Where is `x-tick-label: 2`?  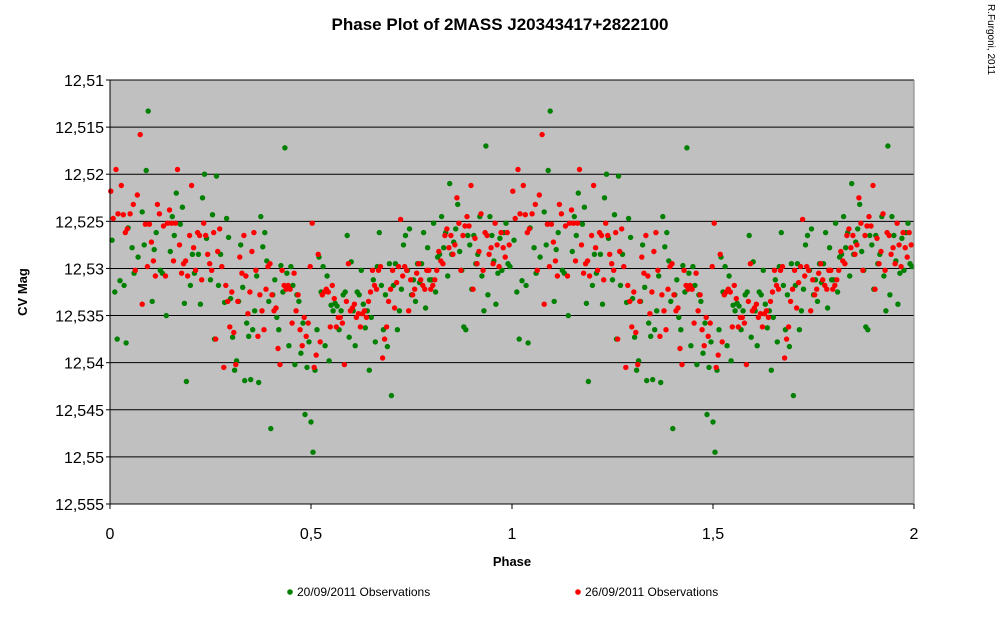 x-tick-label: 2 is located at coordinates (914, 534).